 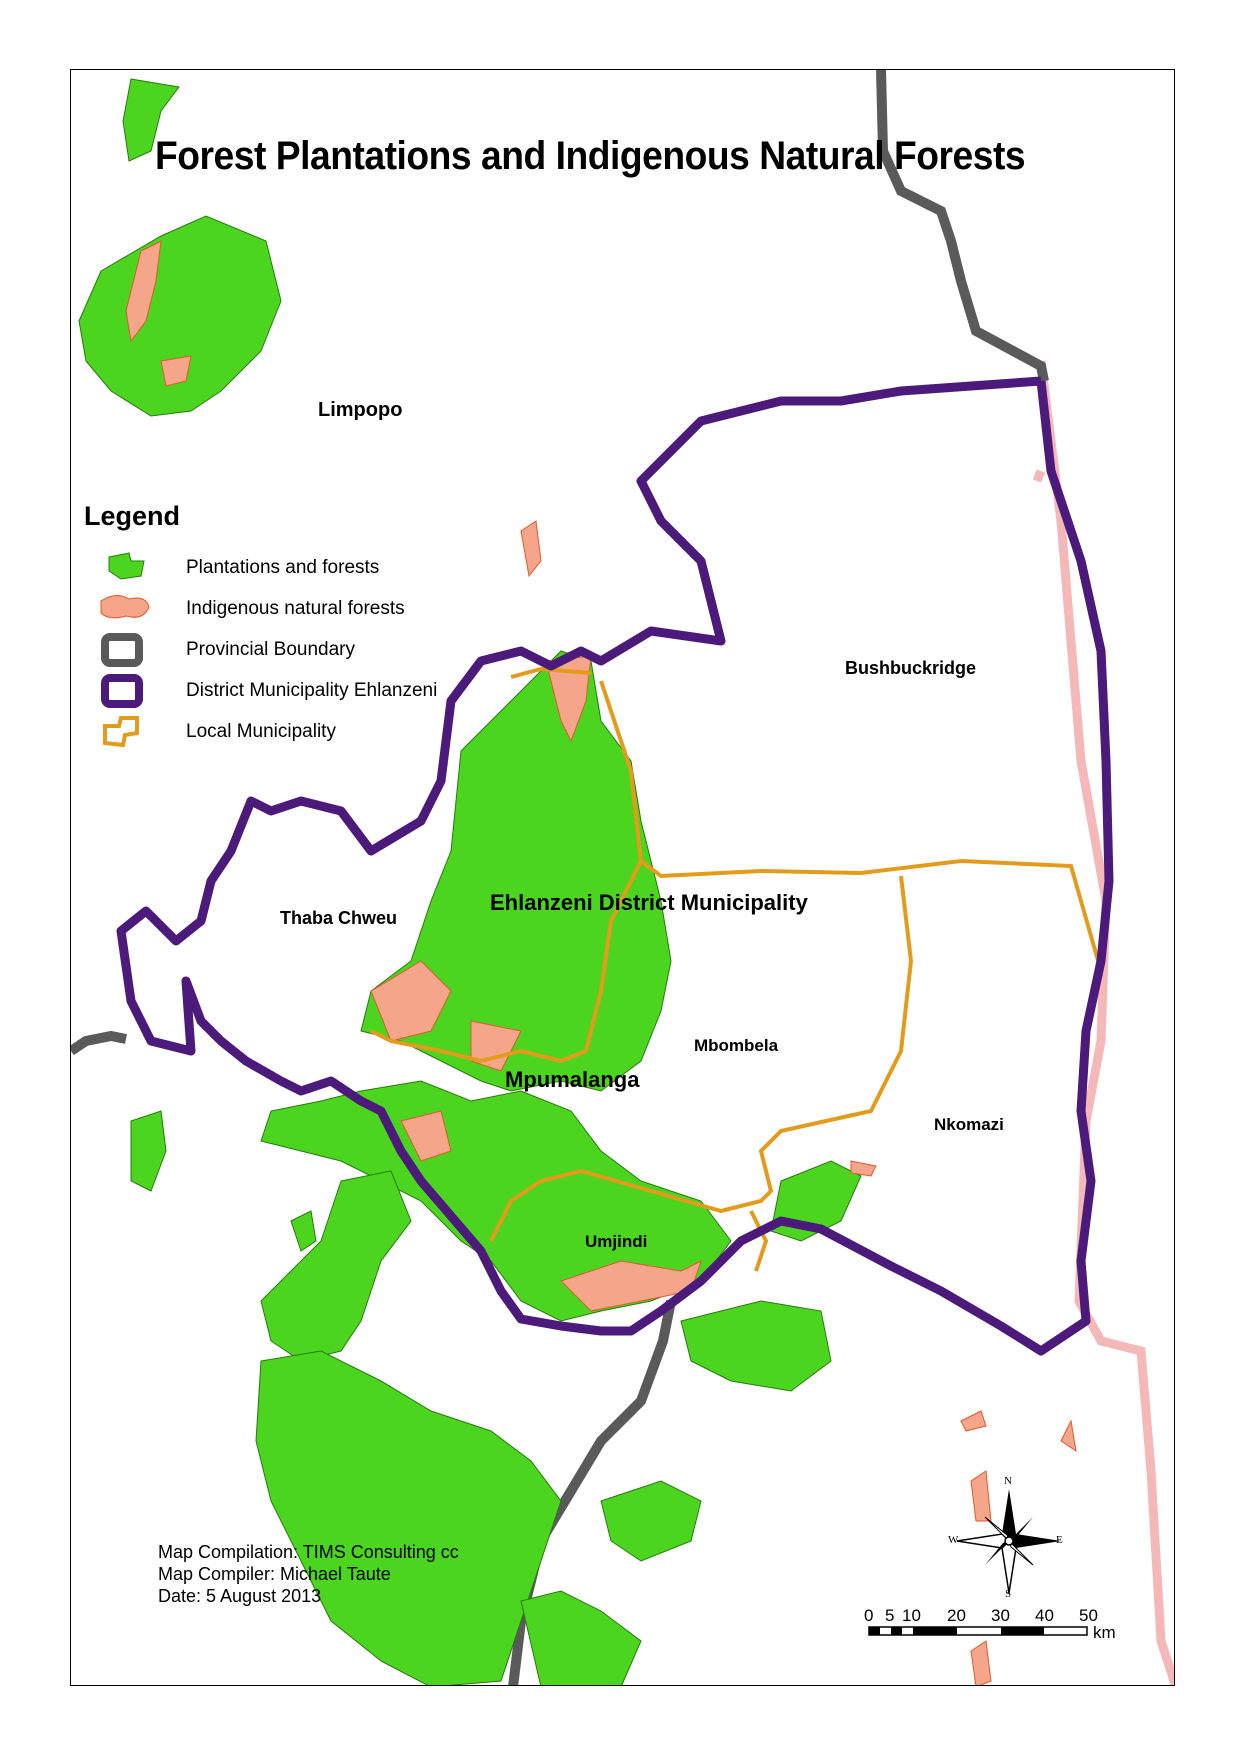 What do you see at coordinates (1008, 1541) in the screenshot?
I see `compass-rose` at bounding box center [1008, 1541].